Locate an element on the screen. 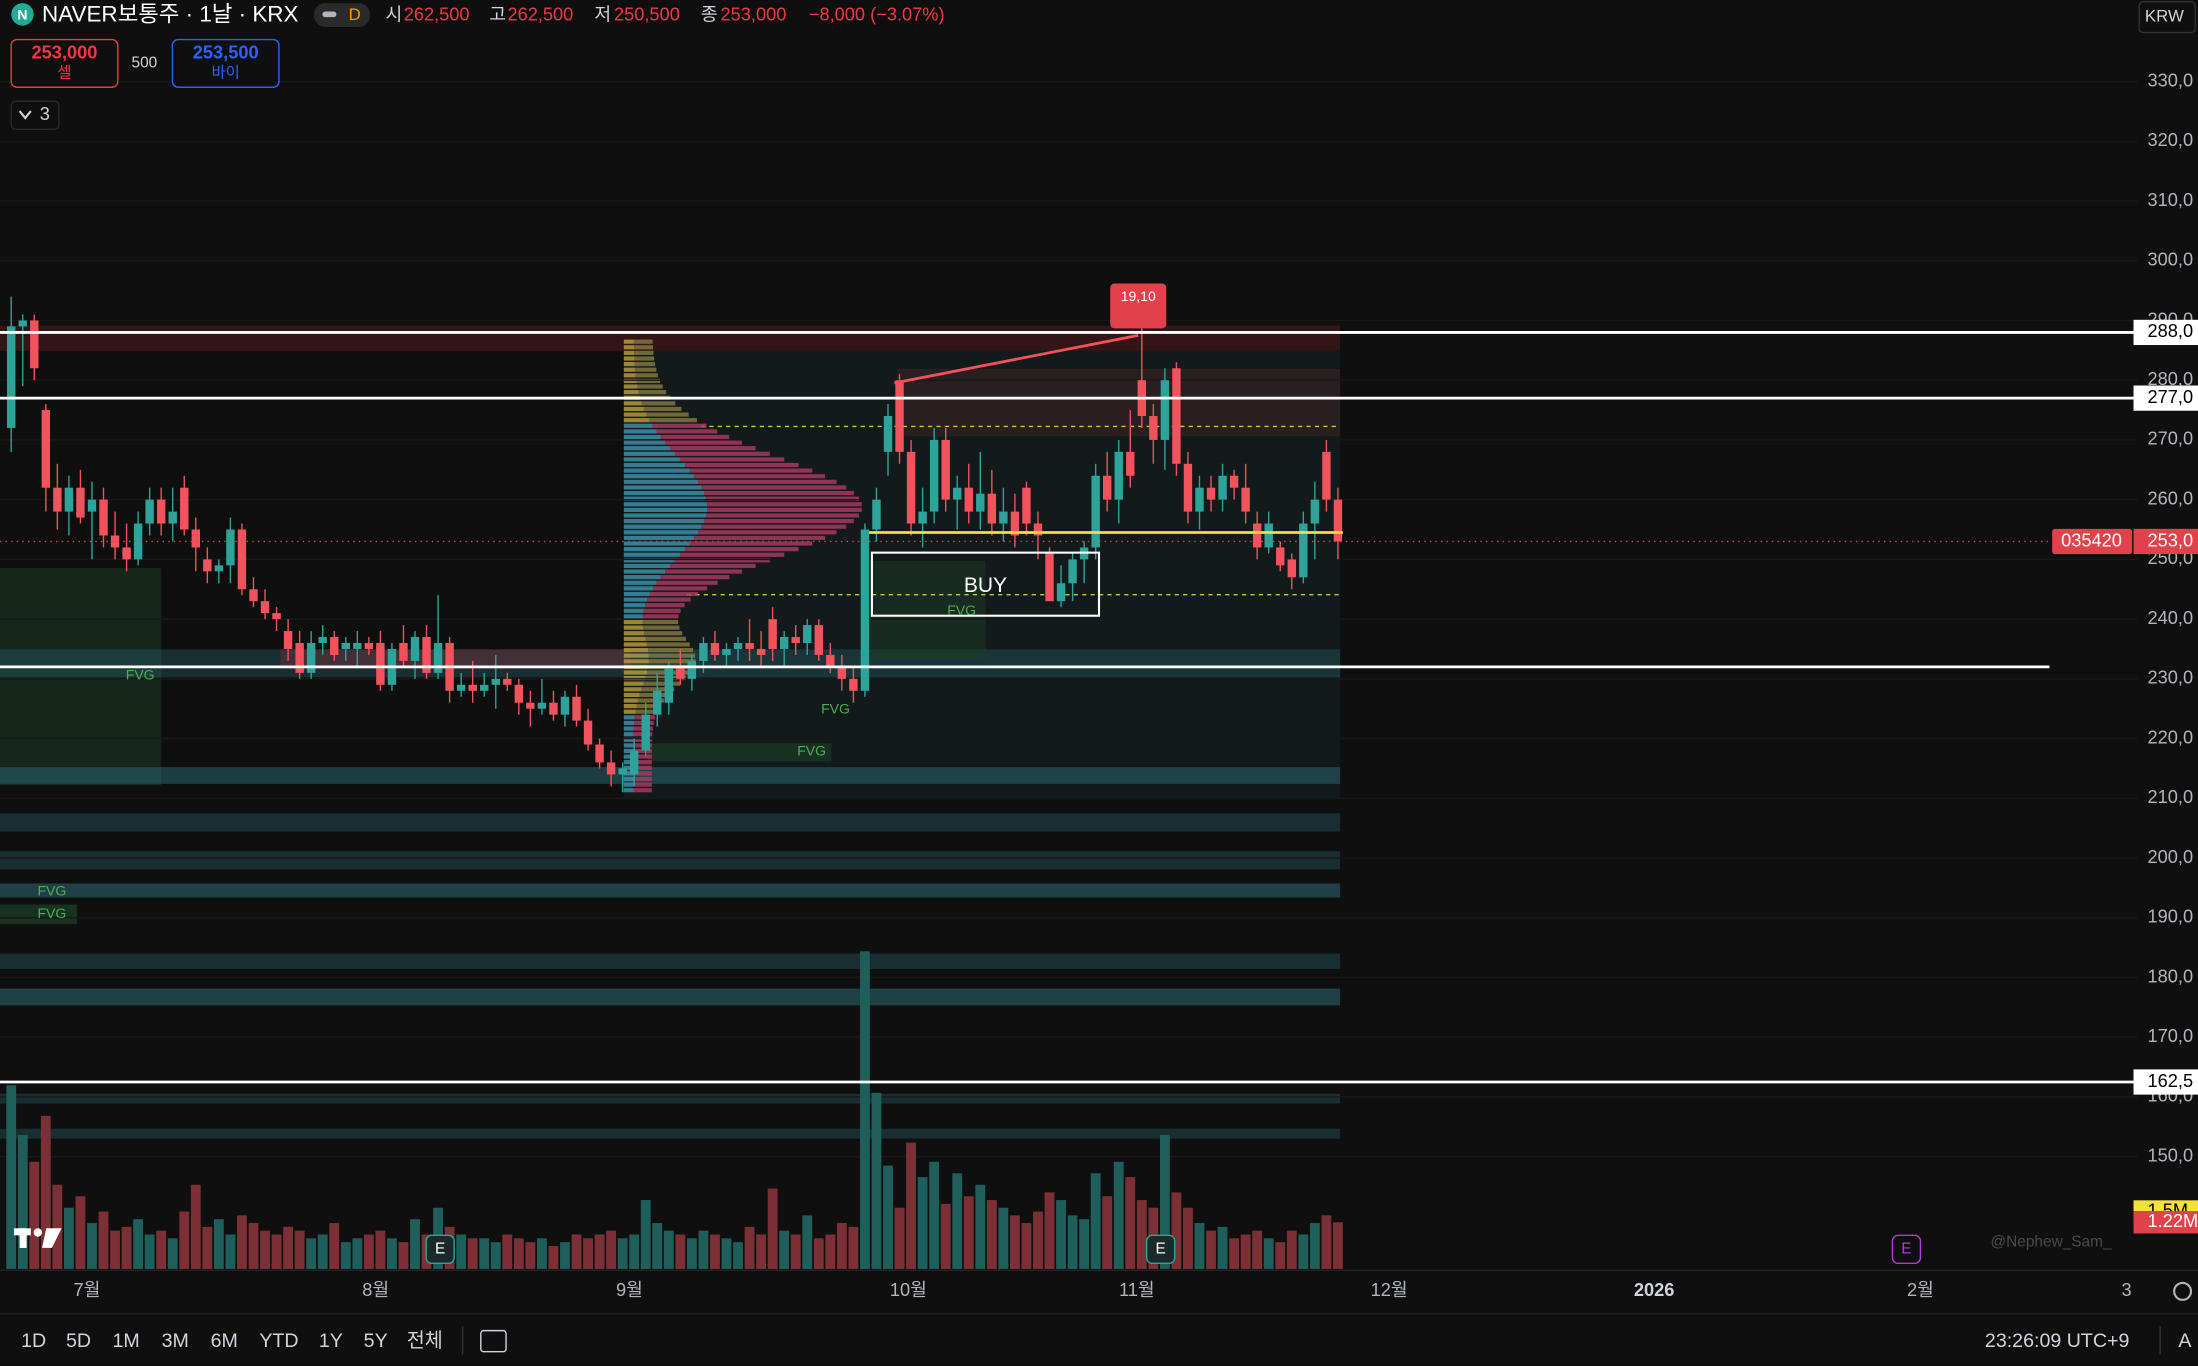  buy-button is located at coordinates (225, 63).